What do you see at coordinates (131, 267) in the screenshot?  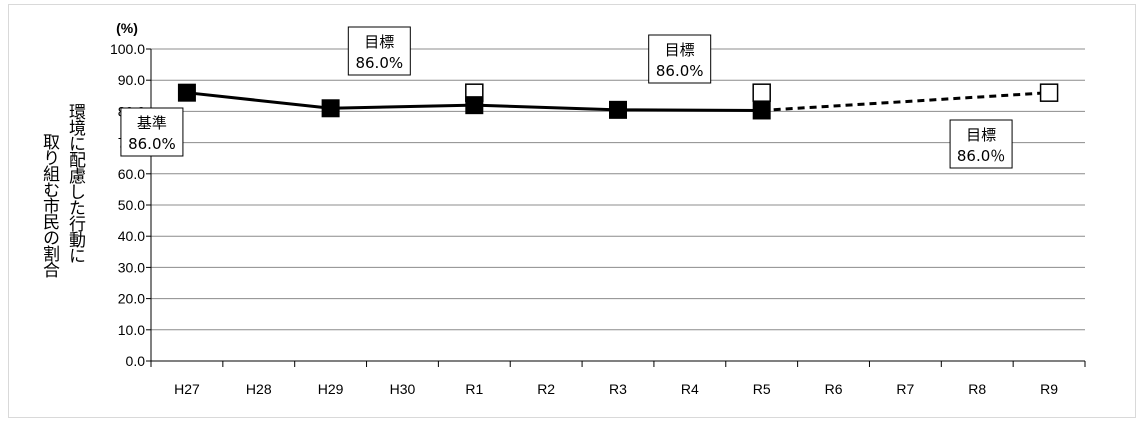 I see `y-tick-label: 30.0` at bounding box center [131, 267].